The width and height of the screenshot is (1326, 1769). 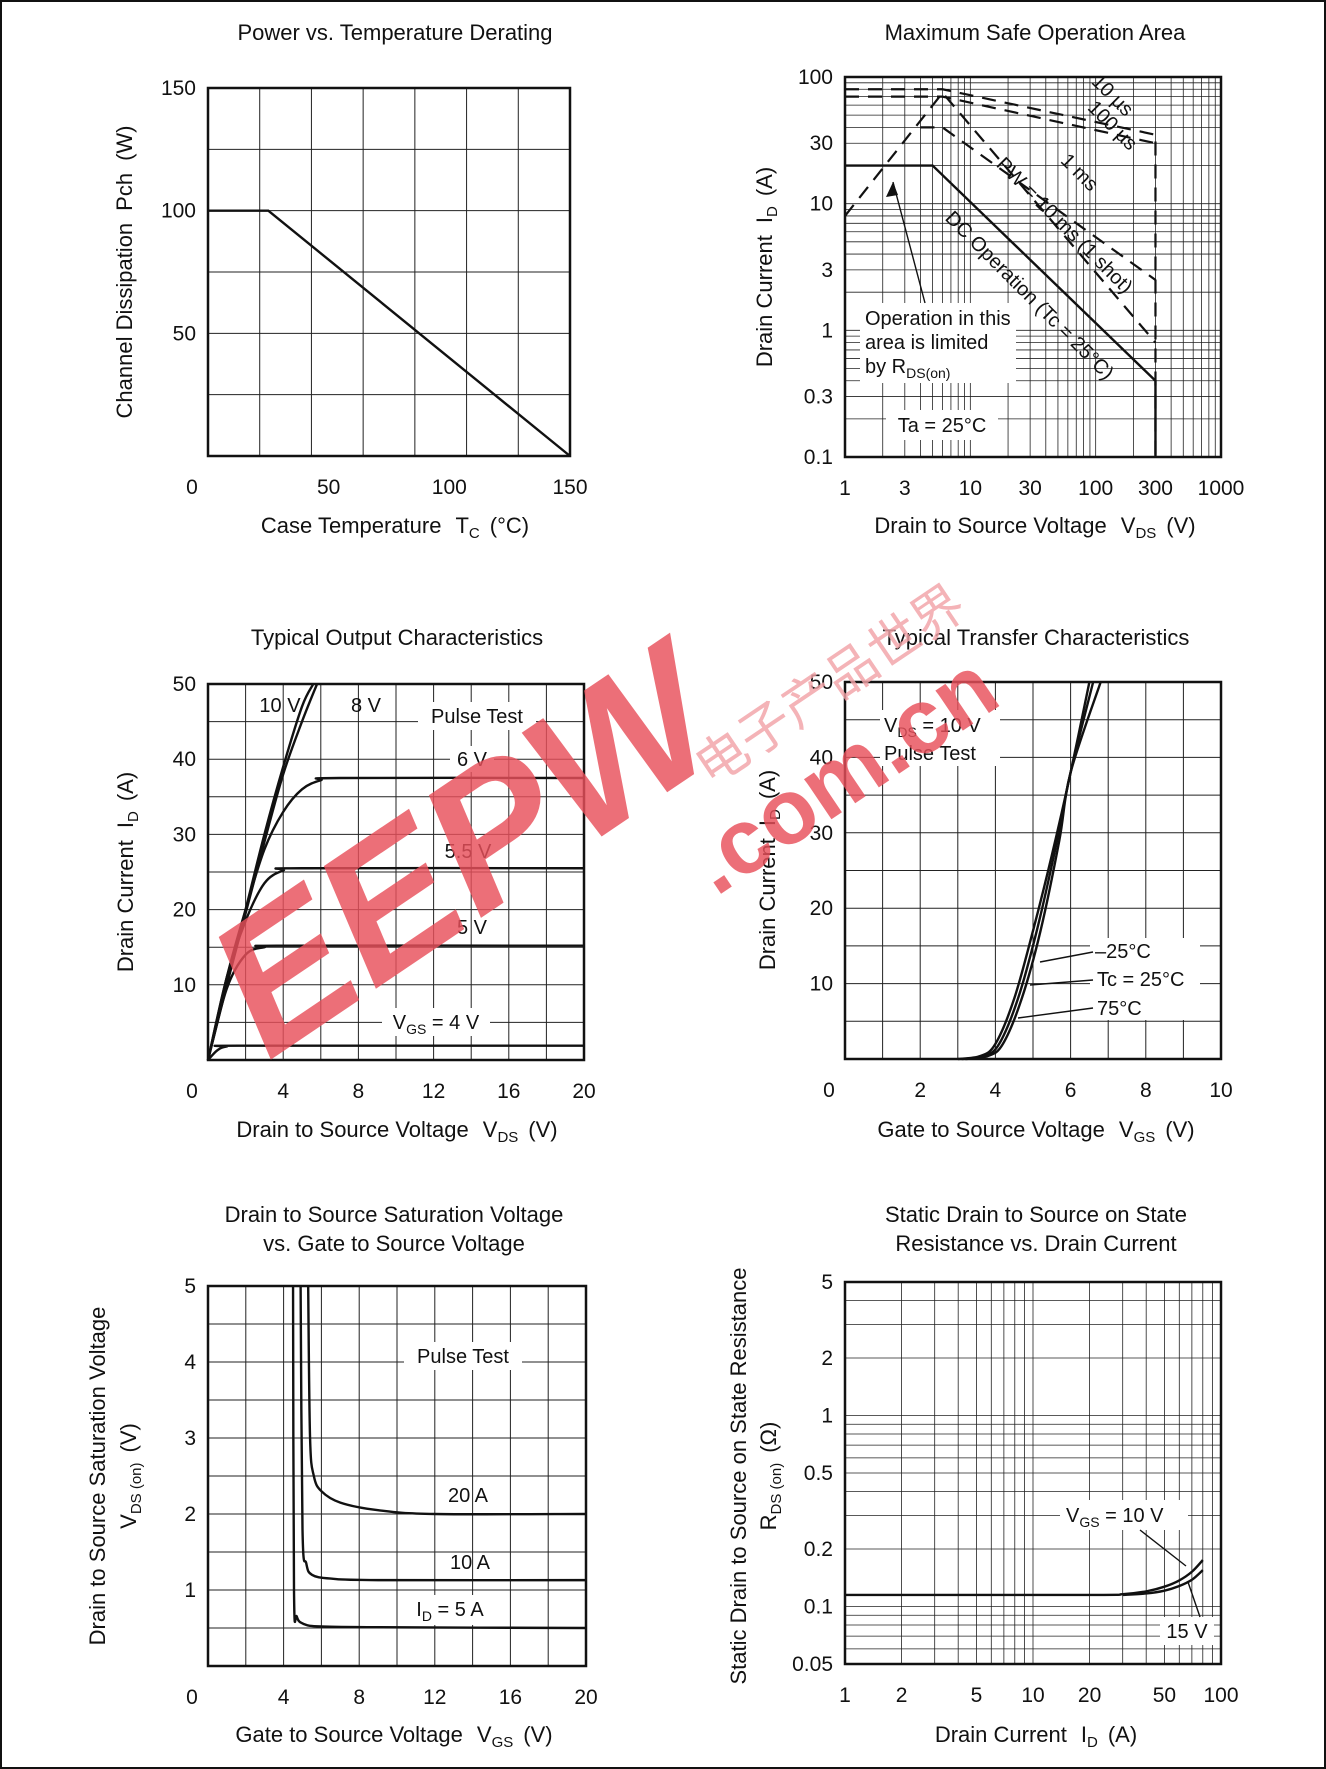 What do you see at coordinates (178, 211) in the screenshot?
I see `derating-ytick-label: 100` at bounding box center [178, 211].